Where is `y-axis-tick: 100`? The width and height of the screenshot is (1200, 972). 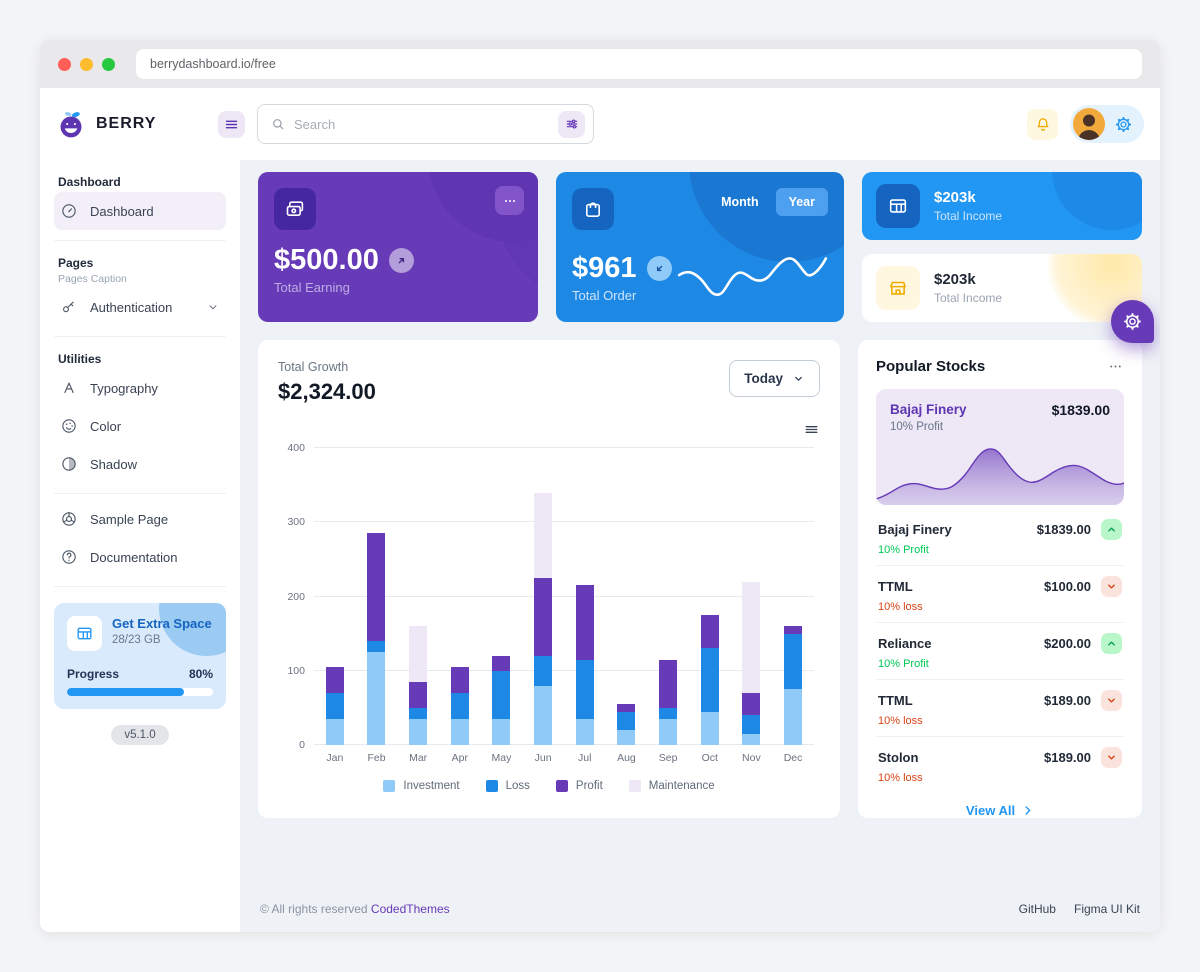
y-axis-tick: 100 is located at coordinates (296, 670).